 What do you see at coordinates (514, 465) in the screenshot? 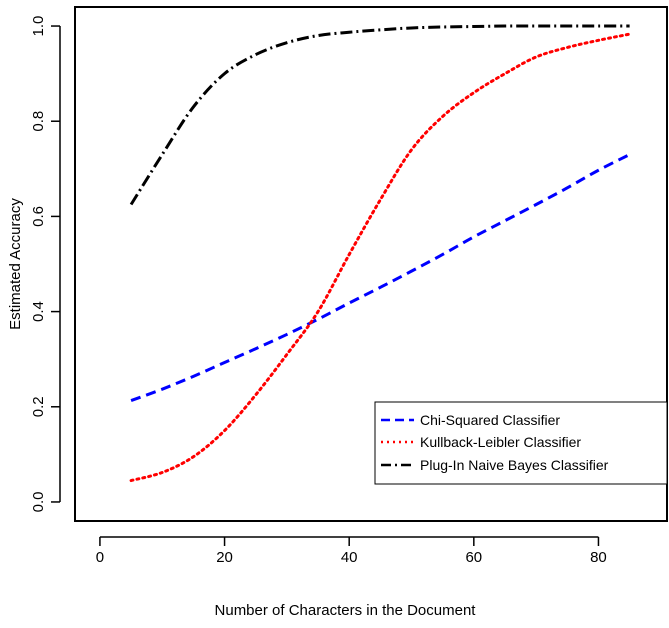
I see `legend-plug-in-naive-bayes-label: Plug-In Naive Bayes Classifier` at bounding box center [514, 465].